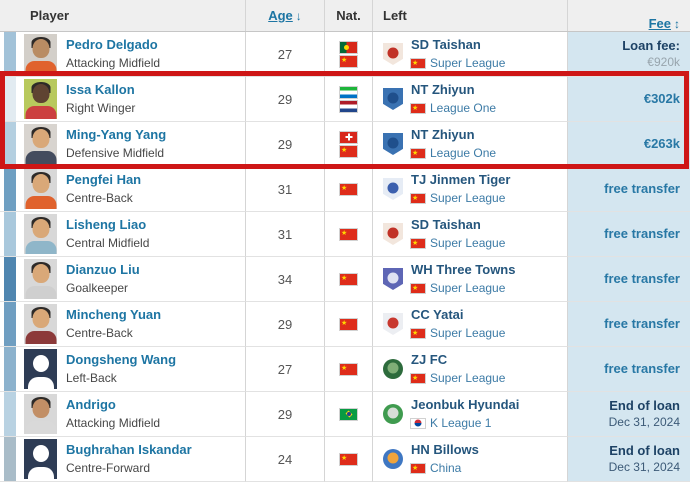  What do you see at coordinates (458, 233) in the screenshot?
I see `club-info: SD Taishan ★ Super League` at bounding box center [458, 233].